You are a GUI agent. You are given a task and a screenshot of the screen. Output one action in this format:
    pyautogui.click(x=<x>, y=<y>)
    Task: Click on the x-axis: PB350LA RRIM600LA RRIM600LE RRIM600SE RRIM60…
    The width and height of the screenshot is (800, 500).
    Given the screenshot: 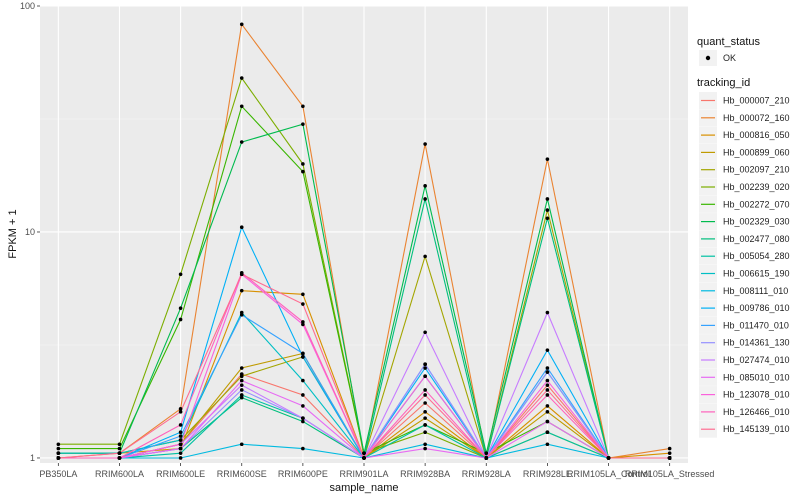 What is the action you would take?
    pyautogui.click(x=376, y=471)
    